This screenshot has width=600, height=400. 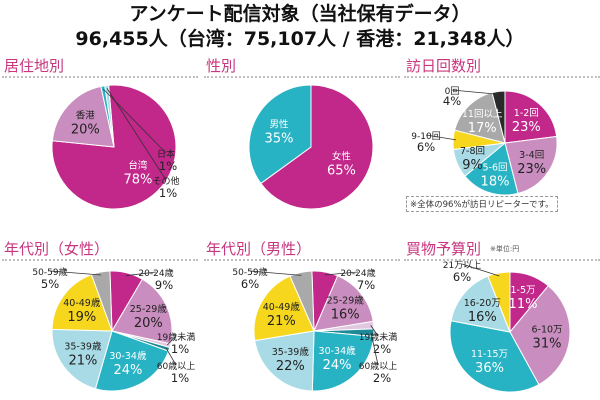 What do you see at coordinates (50, 284) in the screenshot?
I see `slice-value-label: 5%` at bounding box center [50, 284].